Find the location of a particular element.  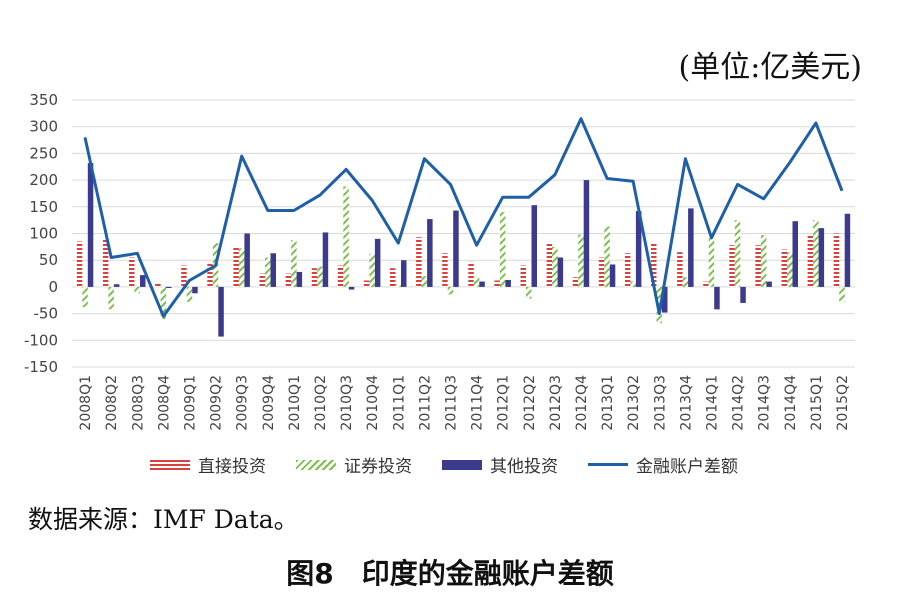

x-tick-label: 2015Q1 is located at coordinates (817, 403).